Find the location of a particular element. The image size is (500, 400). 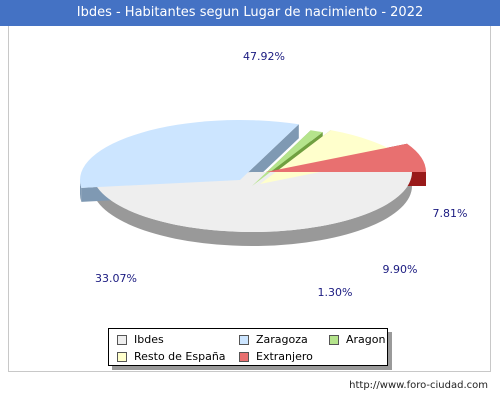

pie-label-aragon: 1.30% is located at coordinates (335, 292).